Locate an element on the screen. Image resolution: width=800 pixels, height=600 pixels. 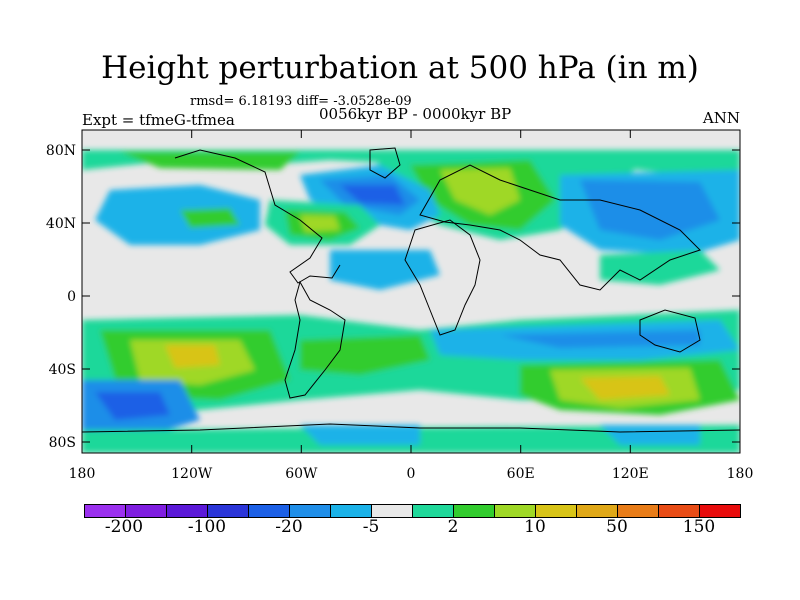
region-eq-atlantic is located at coordinates (385, 270).